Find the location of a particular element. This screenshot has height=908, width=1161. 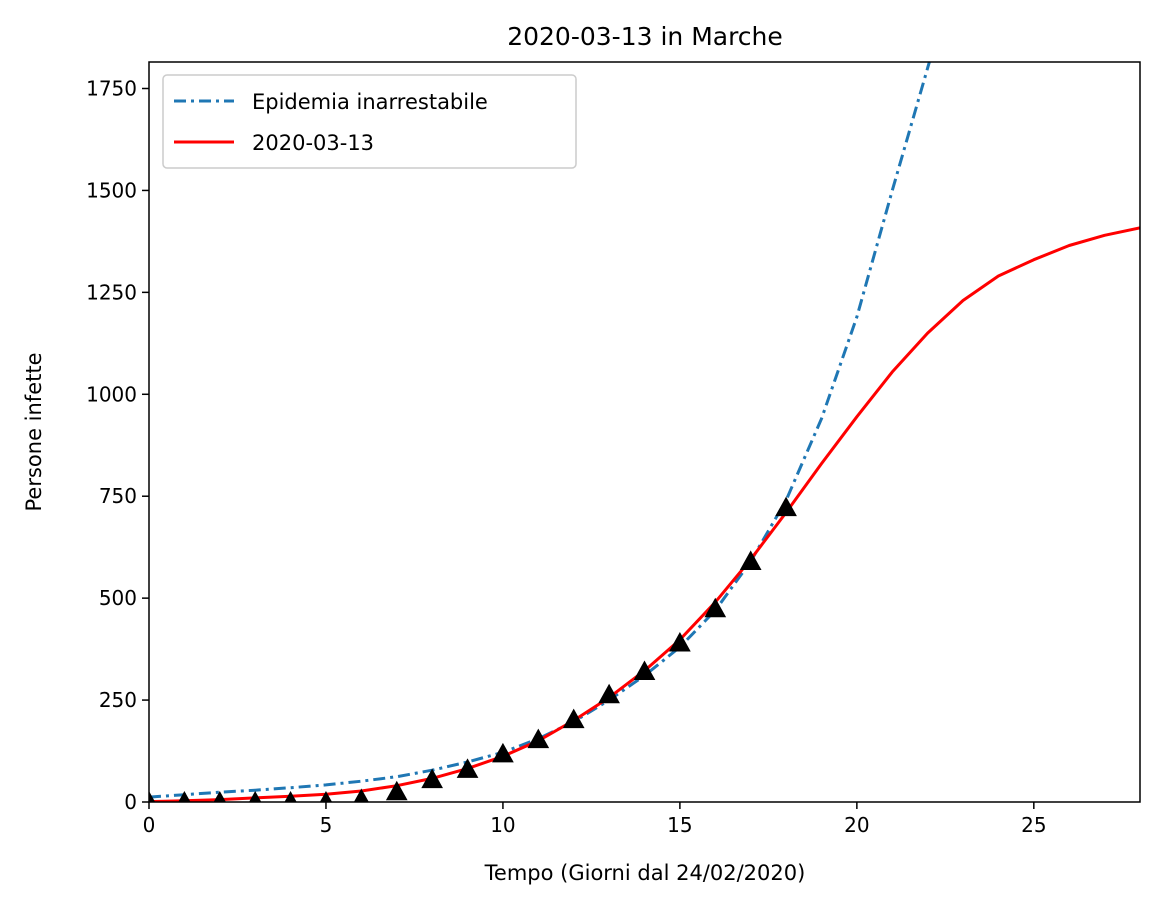

y-tick-label: 250 is located at coordinates (118, 700).